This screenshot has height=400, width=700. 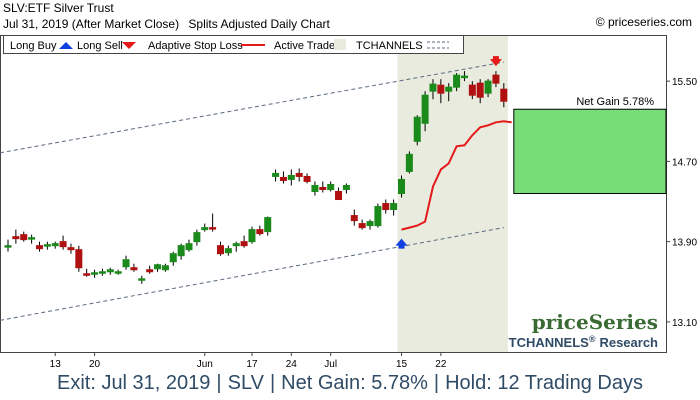 I want to click on x-axis: 13 20 Jun 17 24 Jul 15 22, so click(x=248, y=361).